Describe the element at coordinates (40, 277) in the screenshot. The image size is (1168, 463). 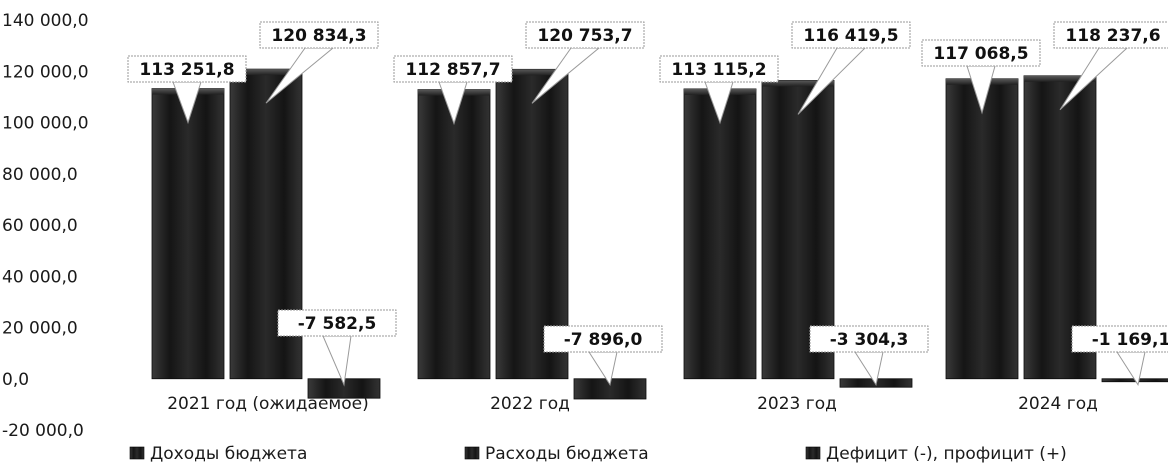
I see `y-tick-label: 40 000,0` at that location.